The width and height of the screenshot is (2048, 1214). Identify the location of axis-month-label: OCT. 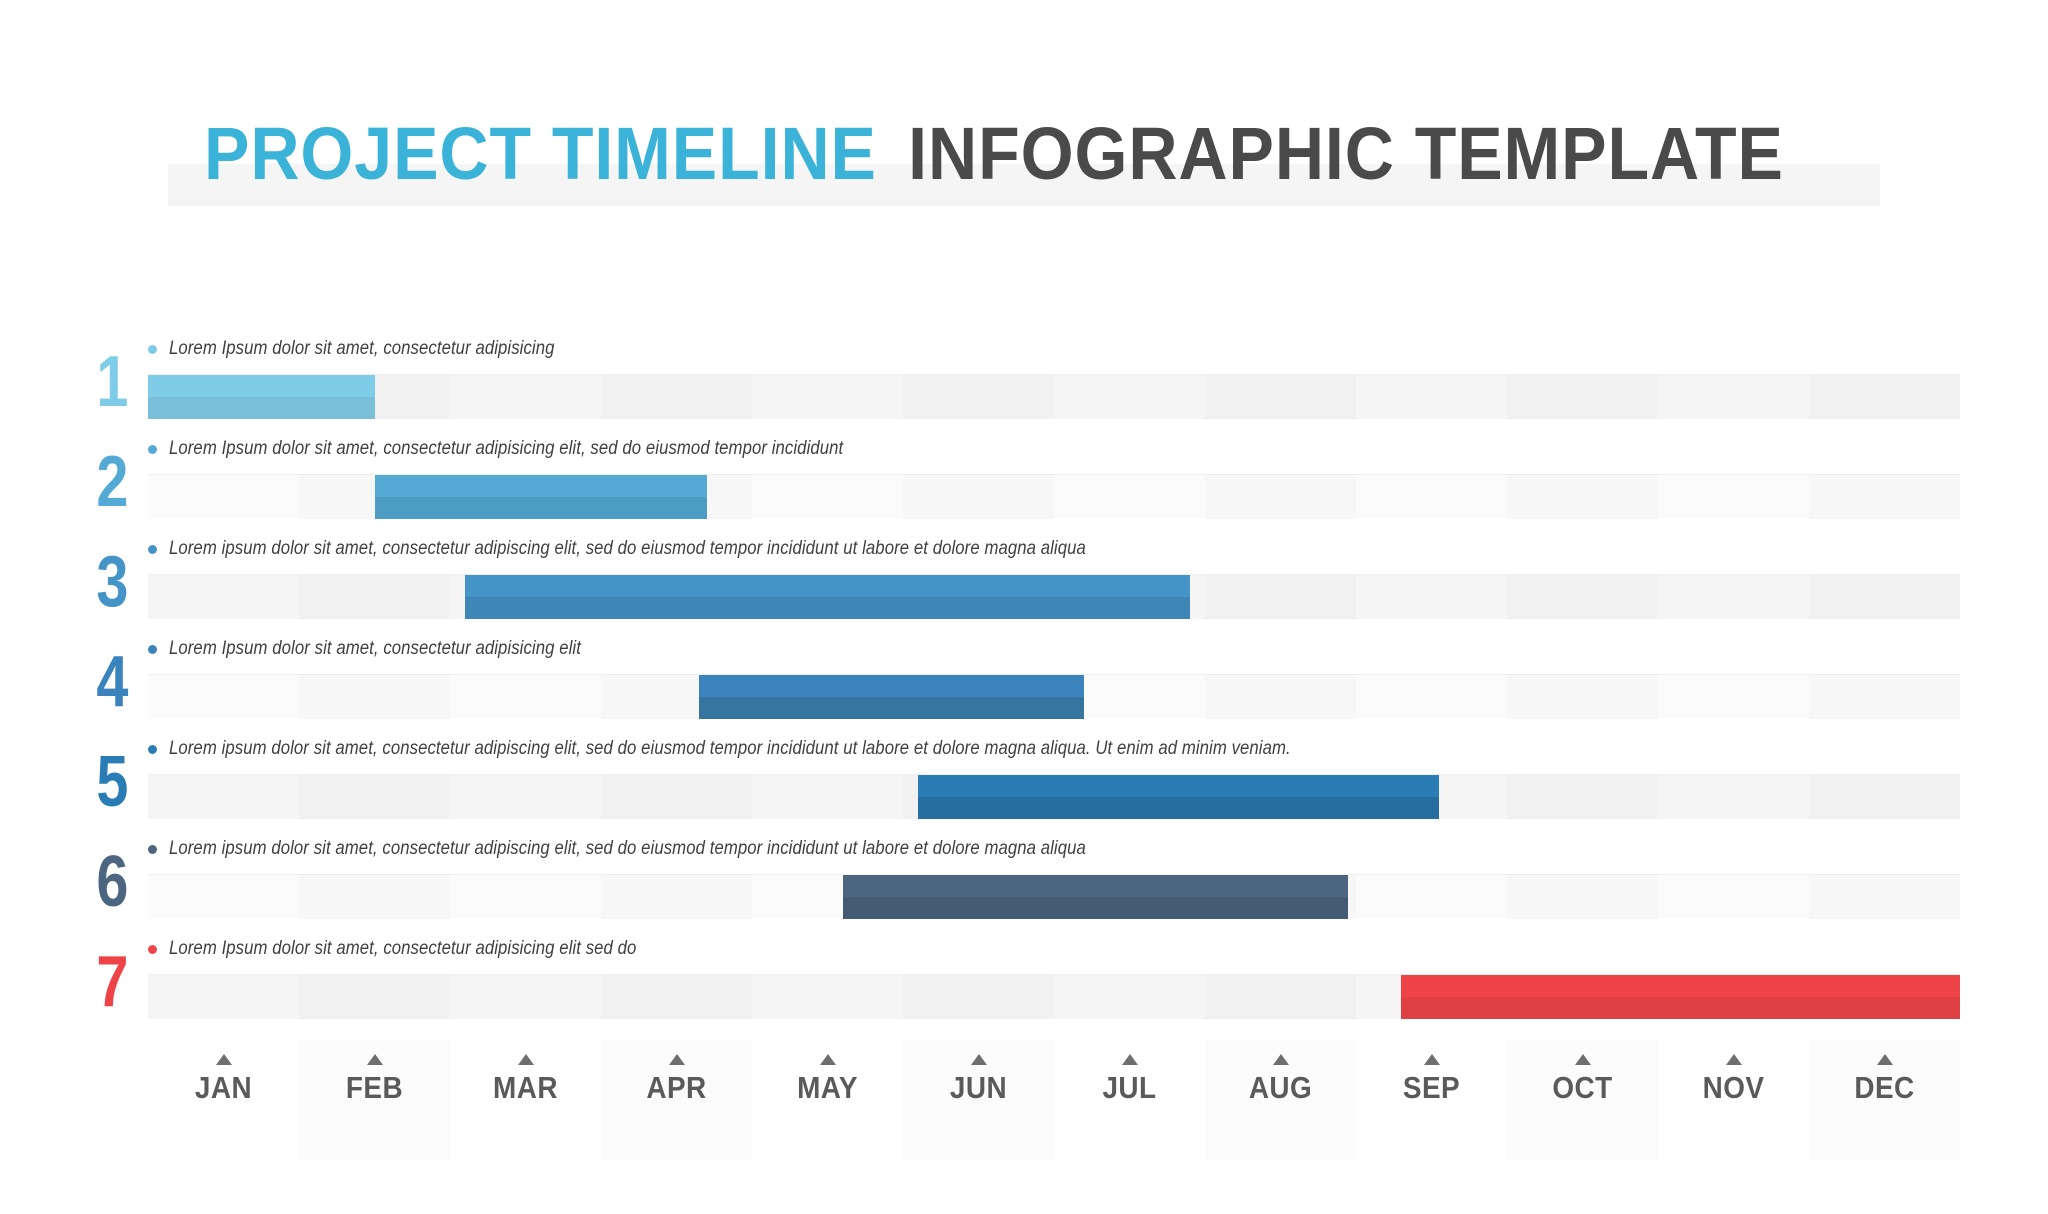
(1582, 1087).